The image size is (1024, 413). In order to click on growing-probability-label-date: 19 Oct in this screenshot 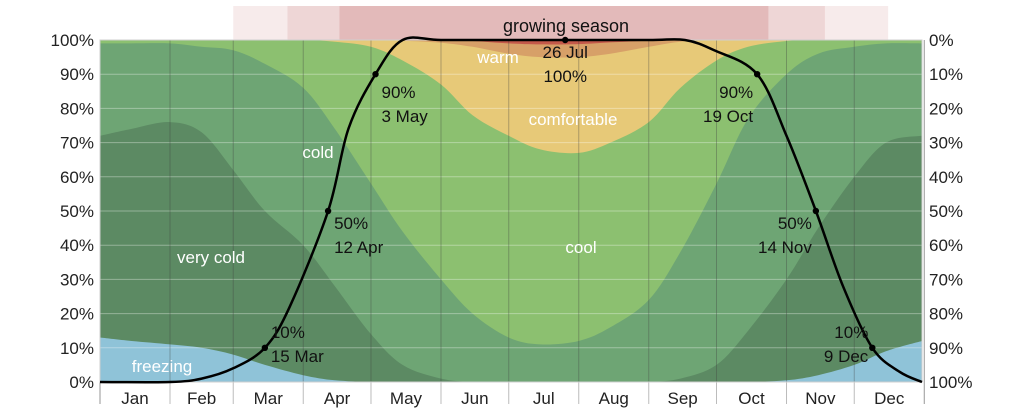, I will do `click(728, 116)`.